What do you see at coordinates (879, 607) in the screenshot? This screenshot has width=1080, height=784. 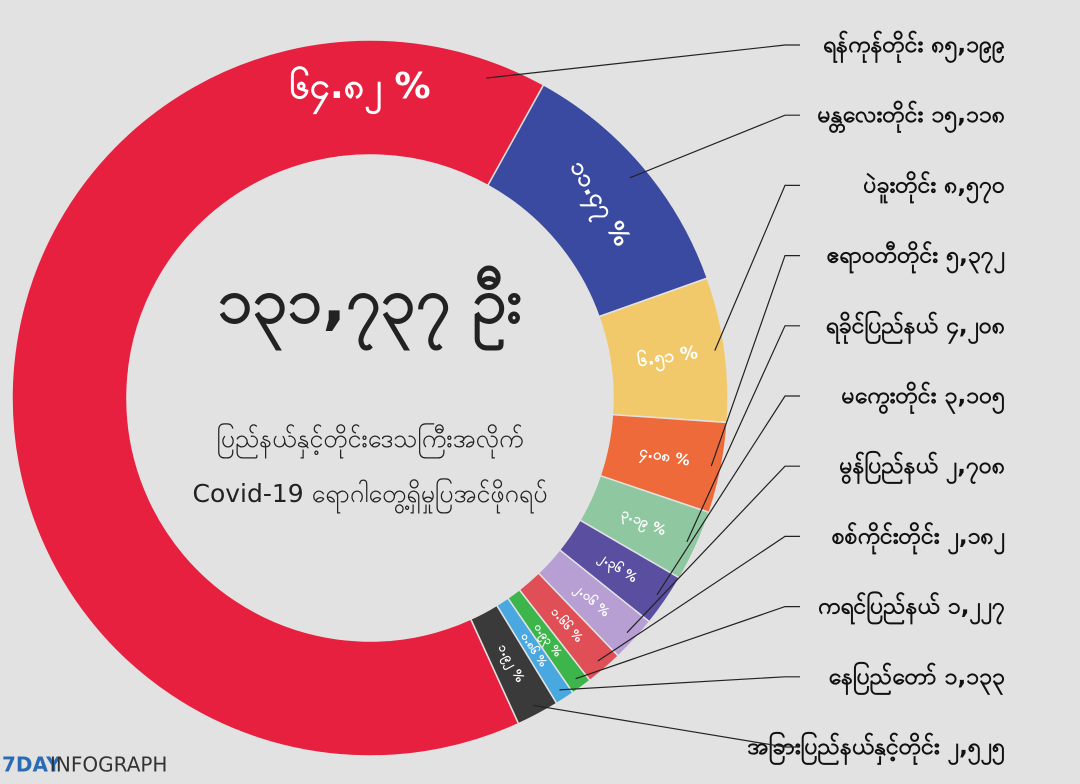 I see `category-name: ကရင်ပြည်နယ်` at bounding box center [879, 607].